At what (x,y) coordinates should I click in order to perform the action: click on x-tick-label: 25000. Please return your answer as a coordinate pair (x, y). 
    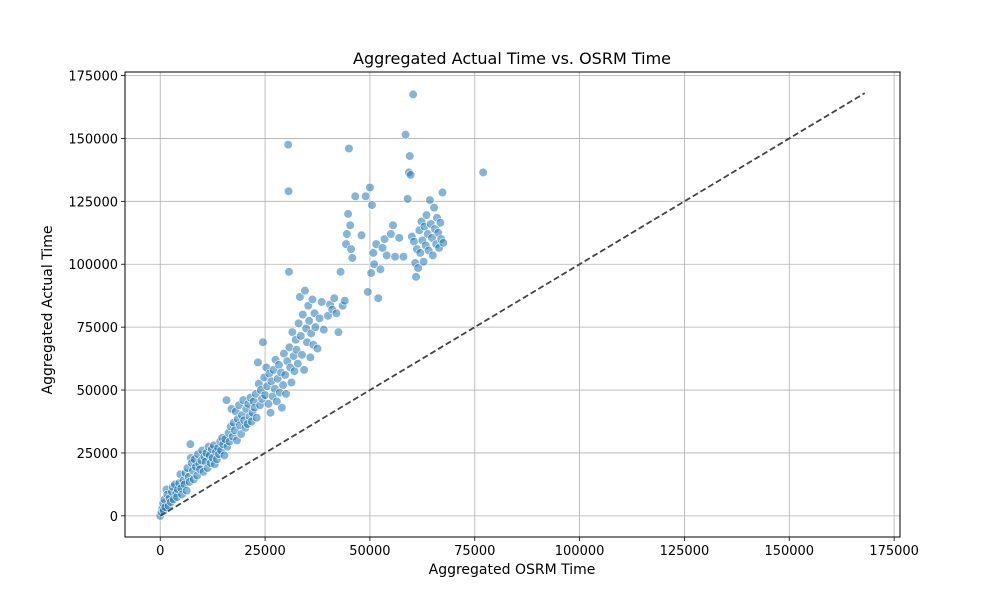
    Looking at the image, I should click on (264, 551).